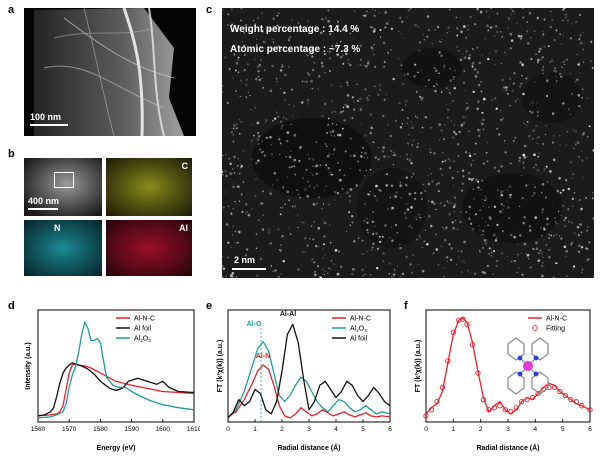 Image resolution: width=600 pixels, height=460 pixels. I want to click on x-tick-label: 6, so click(590, 429).